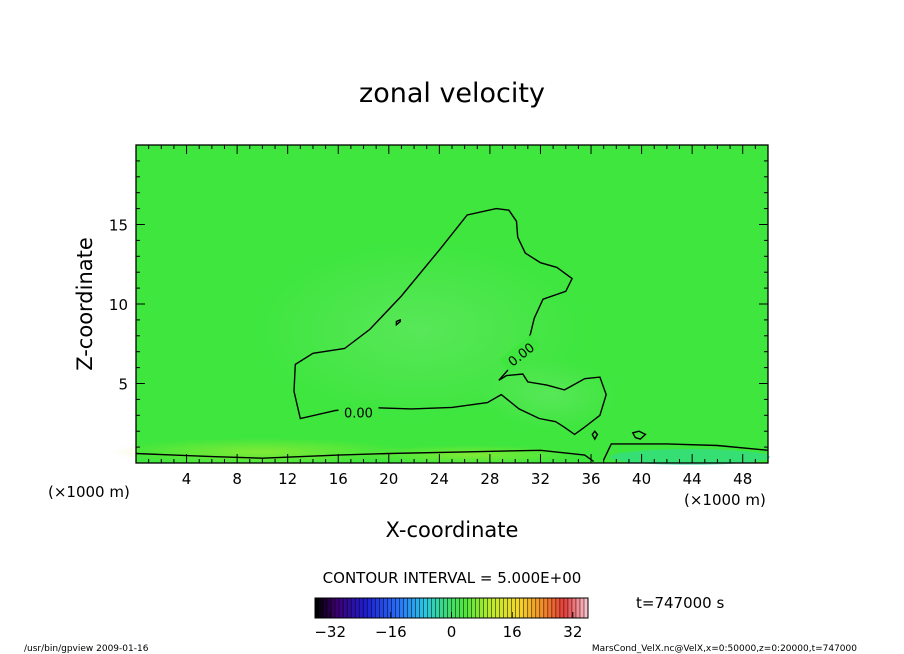 Image resolution: width=904 pixels, height=654 pixels. I want to click on footer-left: /usr/bin/gpview 2009-01-16, so click(86, 649).